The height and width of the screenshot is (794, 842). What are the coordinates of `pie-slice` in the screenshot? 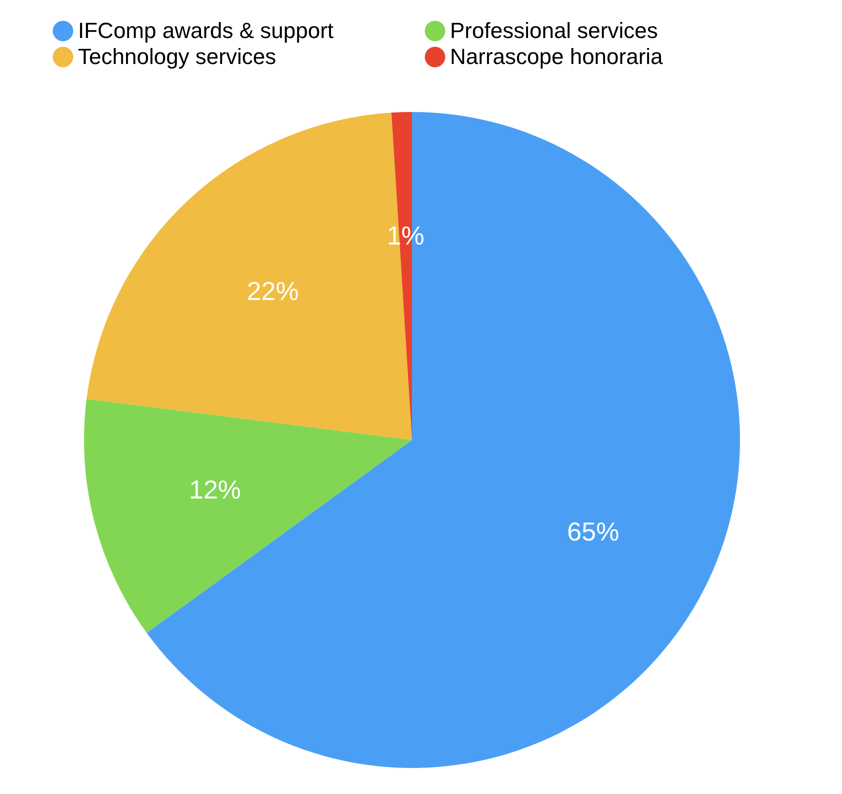 It's located at (248, 515).